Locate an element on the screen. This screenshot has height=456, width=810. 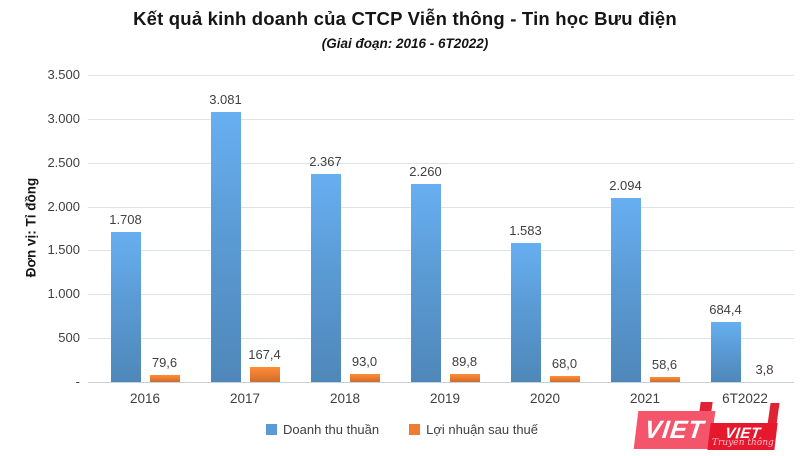
bar-series0-6T2022 is located at coordinates (725, 351).